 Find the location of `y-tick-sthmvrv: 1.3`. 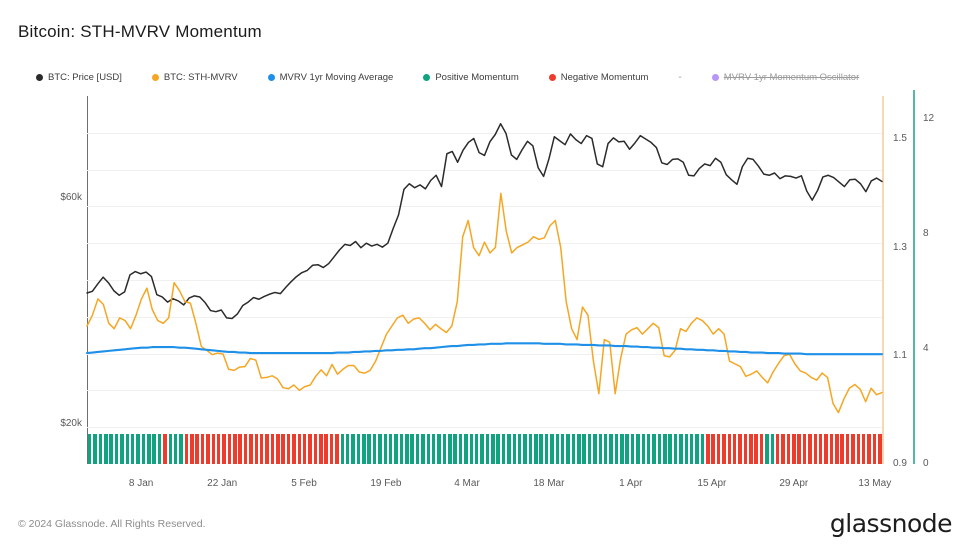

y-tick-sthmvrv: 1.3 is located at coordinates (900, 247).